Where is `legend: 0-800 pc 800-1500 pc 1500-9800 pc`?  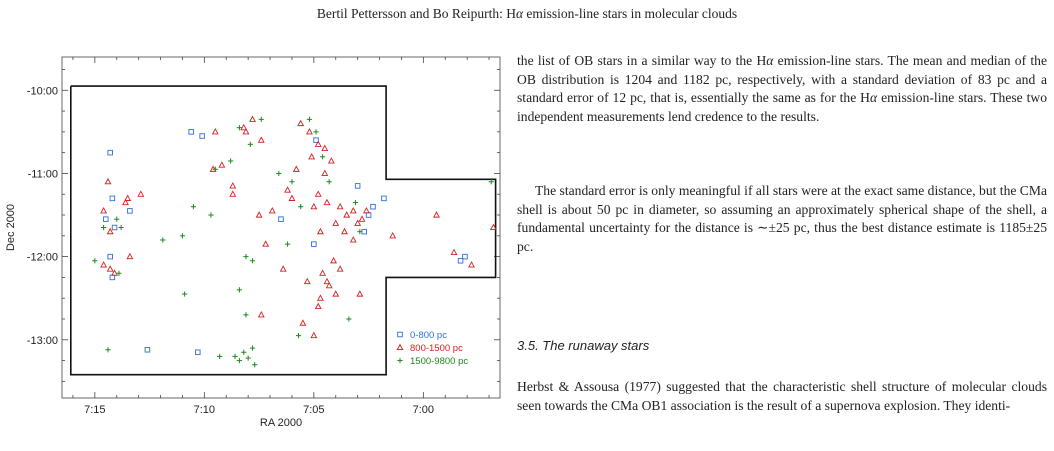
legend: 0-800 pc 800-1500 pc 1500-9800 pc is located at coordinates (432, 348).